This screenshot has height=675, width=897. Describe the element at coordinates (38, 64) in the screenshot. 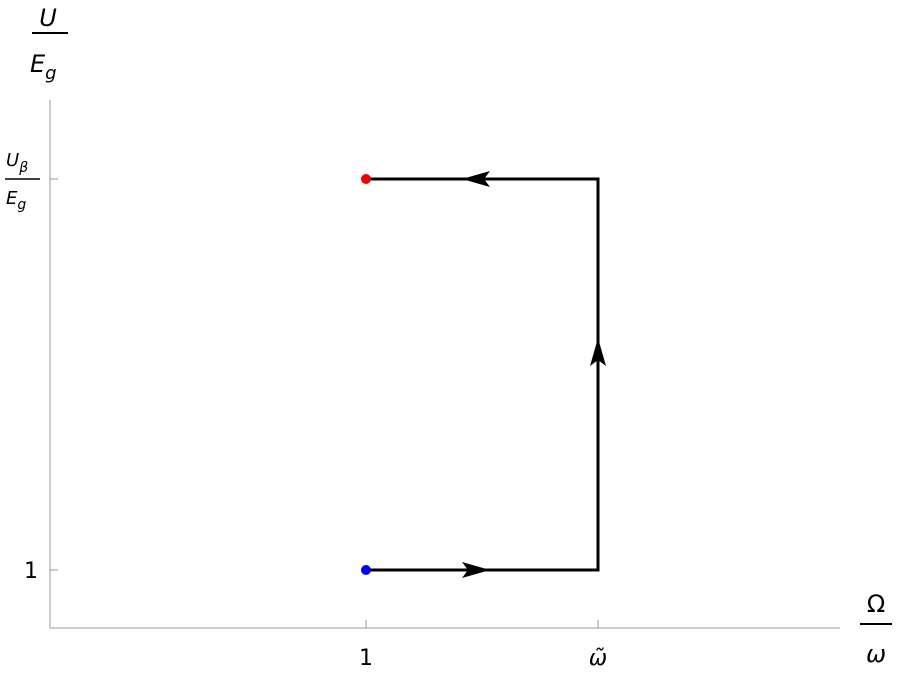

I see `y-label-denominator-base: E` at that location.